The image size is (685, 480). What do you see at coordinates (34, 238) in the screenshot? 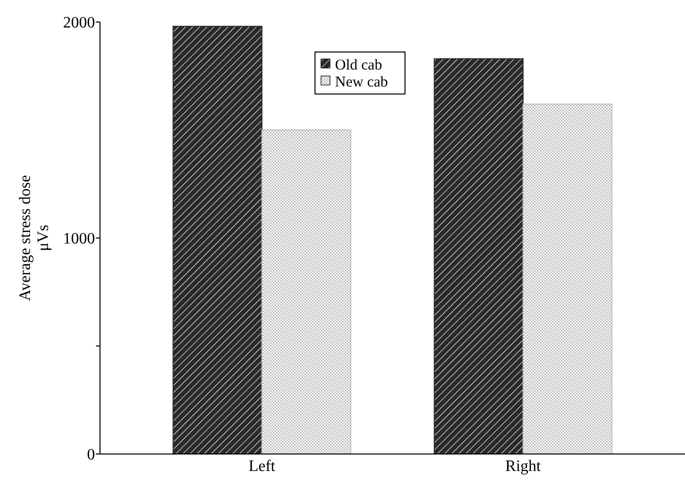
I see `y-axis-title: Average stress dose μVs` at bounding box center [34, 238].